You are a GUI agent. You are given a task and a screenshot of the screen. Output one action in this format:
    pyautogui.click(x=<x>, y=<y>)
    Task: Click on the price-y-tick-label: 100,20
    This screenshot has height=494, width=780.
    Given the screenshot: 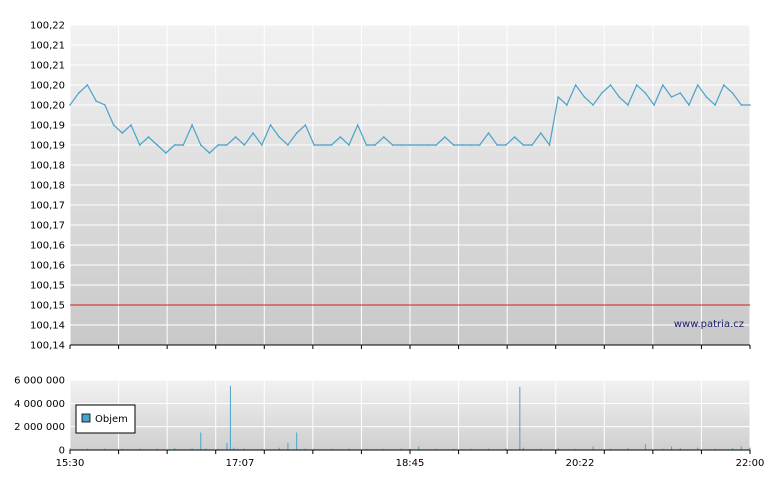 What is the action you would take?
    pyautogui.click(x=47, y=106)
    